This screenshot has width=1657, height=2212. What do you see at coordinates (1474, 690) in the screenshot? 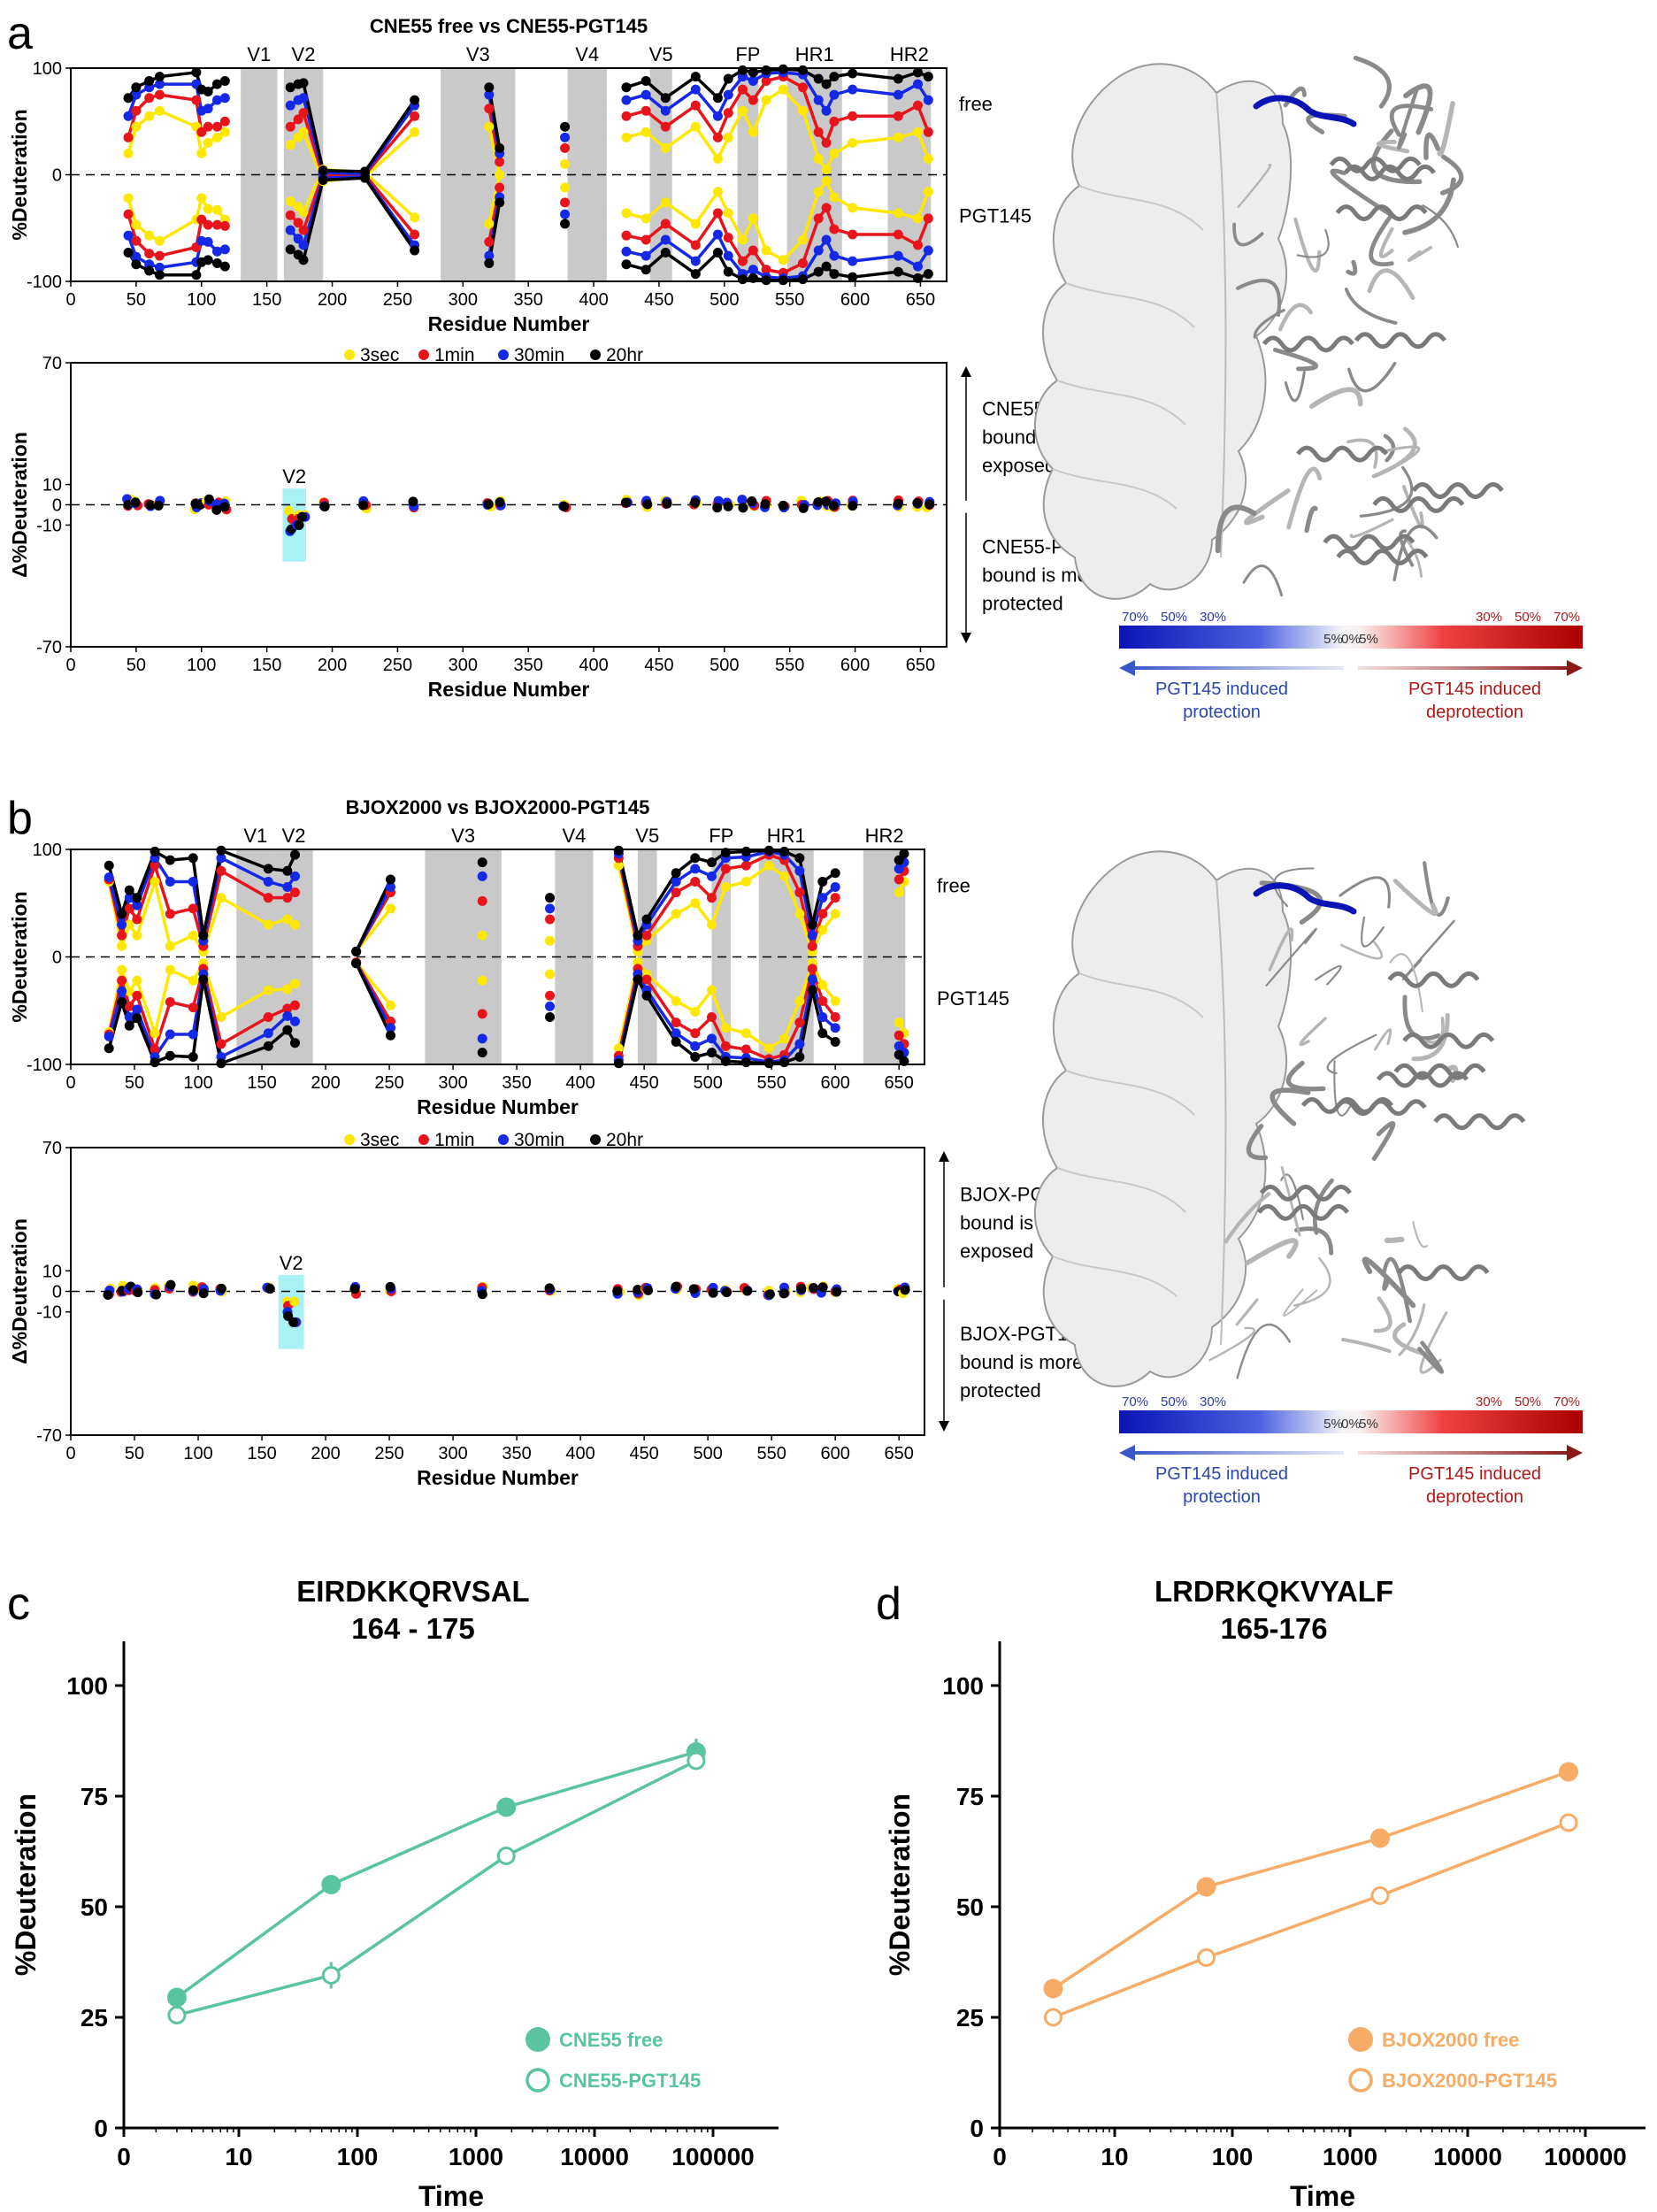
I see `deprotection-caption: PGT145 induced` at bounding box center [1474, 690].